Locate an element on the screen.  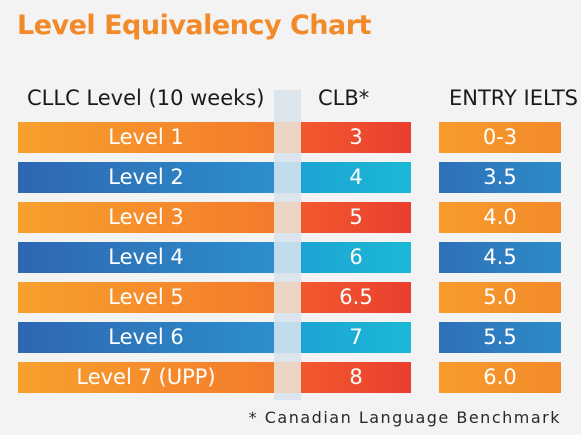
column-header-level: CLLC Level (10 weeks) is located at coordinates (146, 98).